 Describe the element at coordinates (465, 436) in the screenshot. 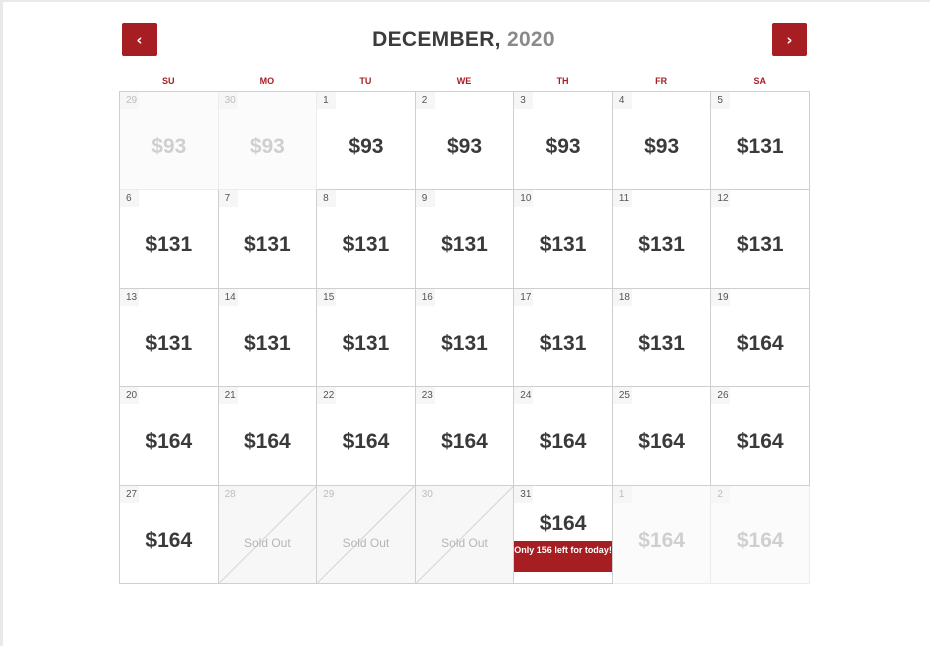

I see `day-cell: 23 $164` at that location.